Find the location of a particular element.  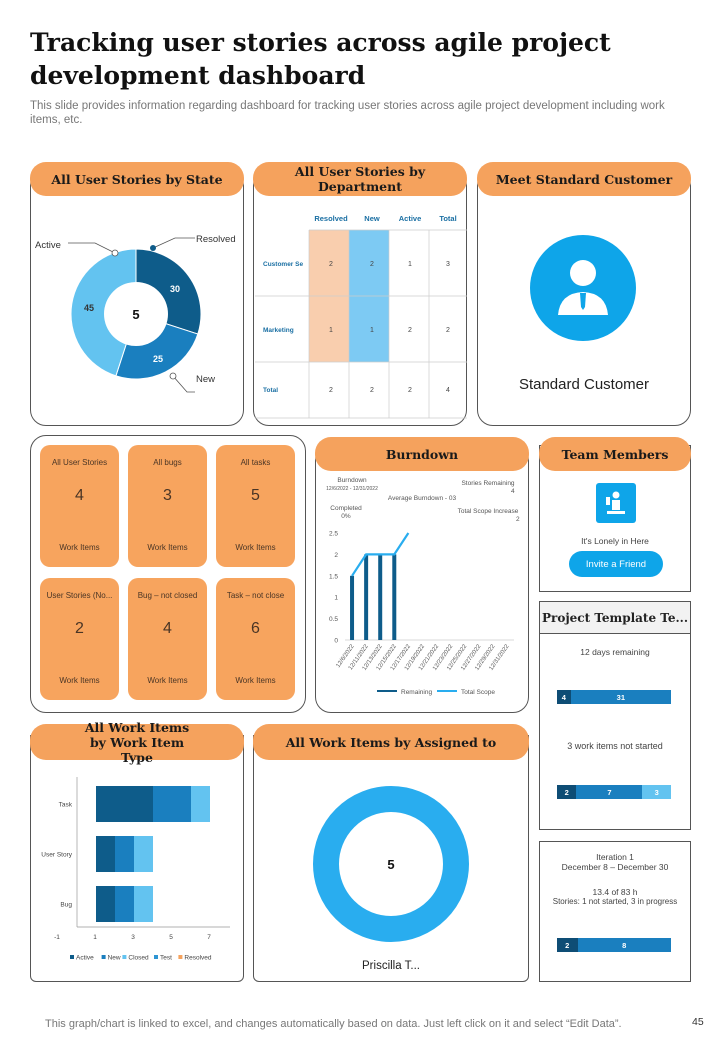

tile-all-tasks: All tasks 5 Work Items is located at coordinates (255, 506).